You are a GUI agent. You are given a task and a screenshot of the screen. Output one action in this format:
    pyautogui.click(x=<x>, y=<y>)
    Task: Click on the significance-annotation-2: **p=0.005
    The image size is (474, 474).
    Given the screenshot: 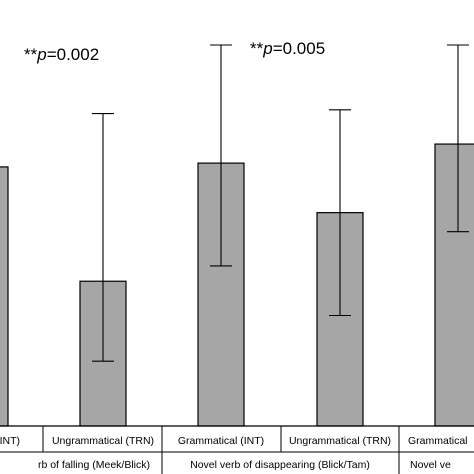 What is the action you would take?
    pyautogui.click(x=287, y=48)
    